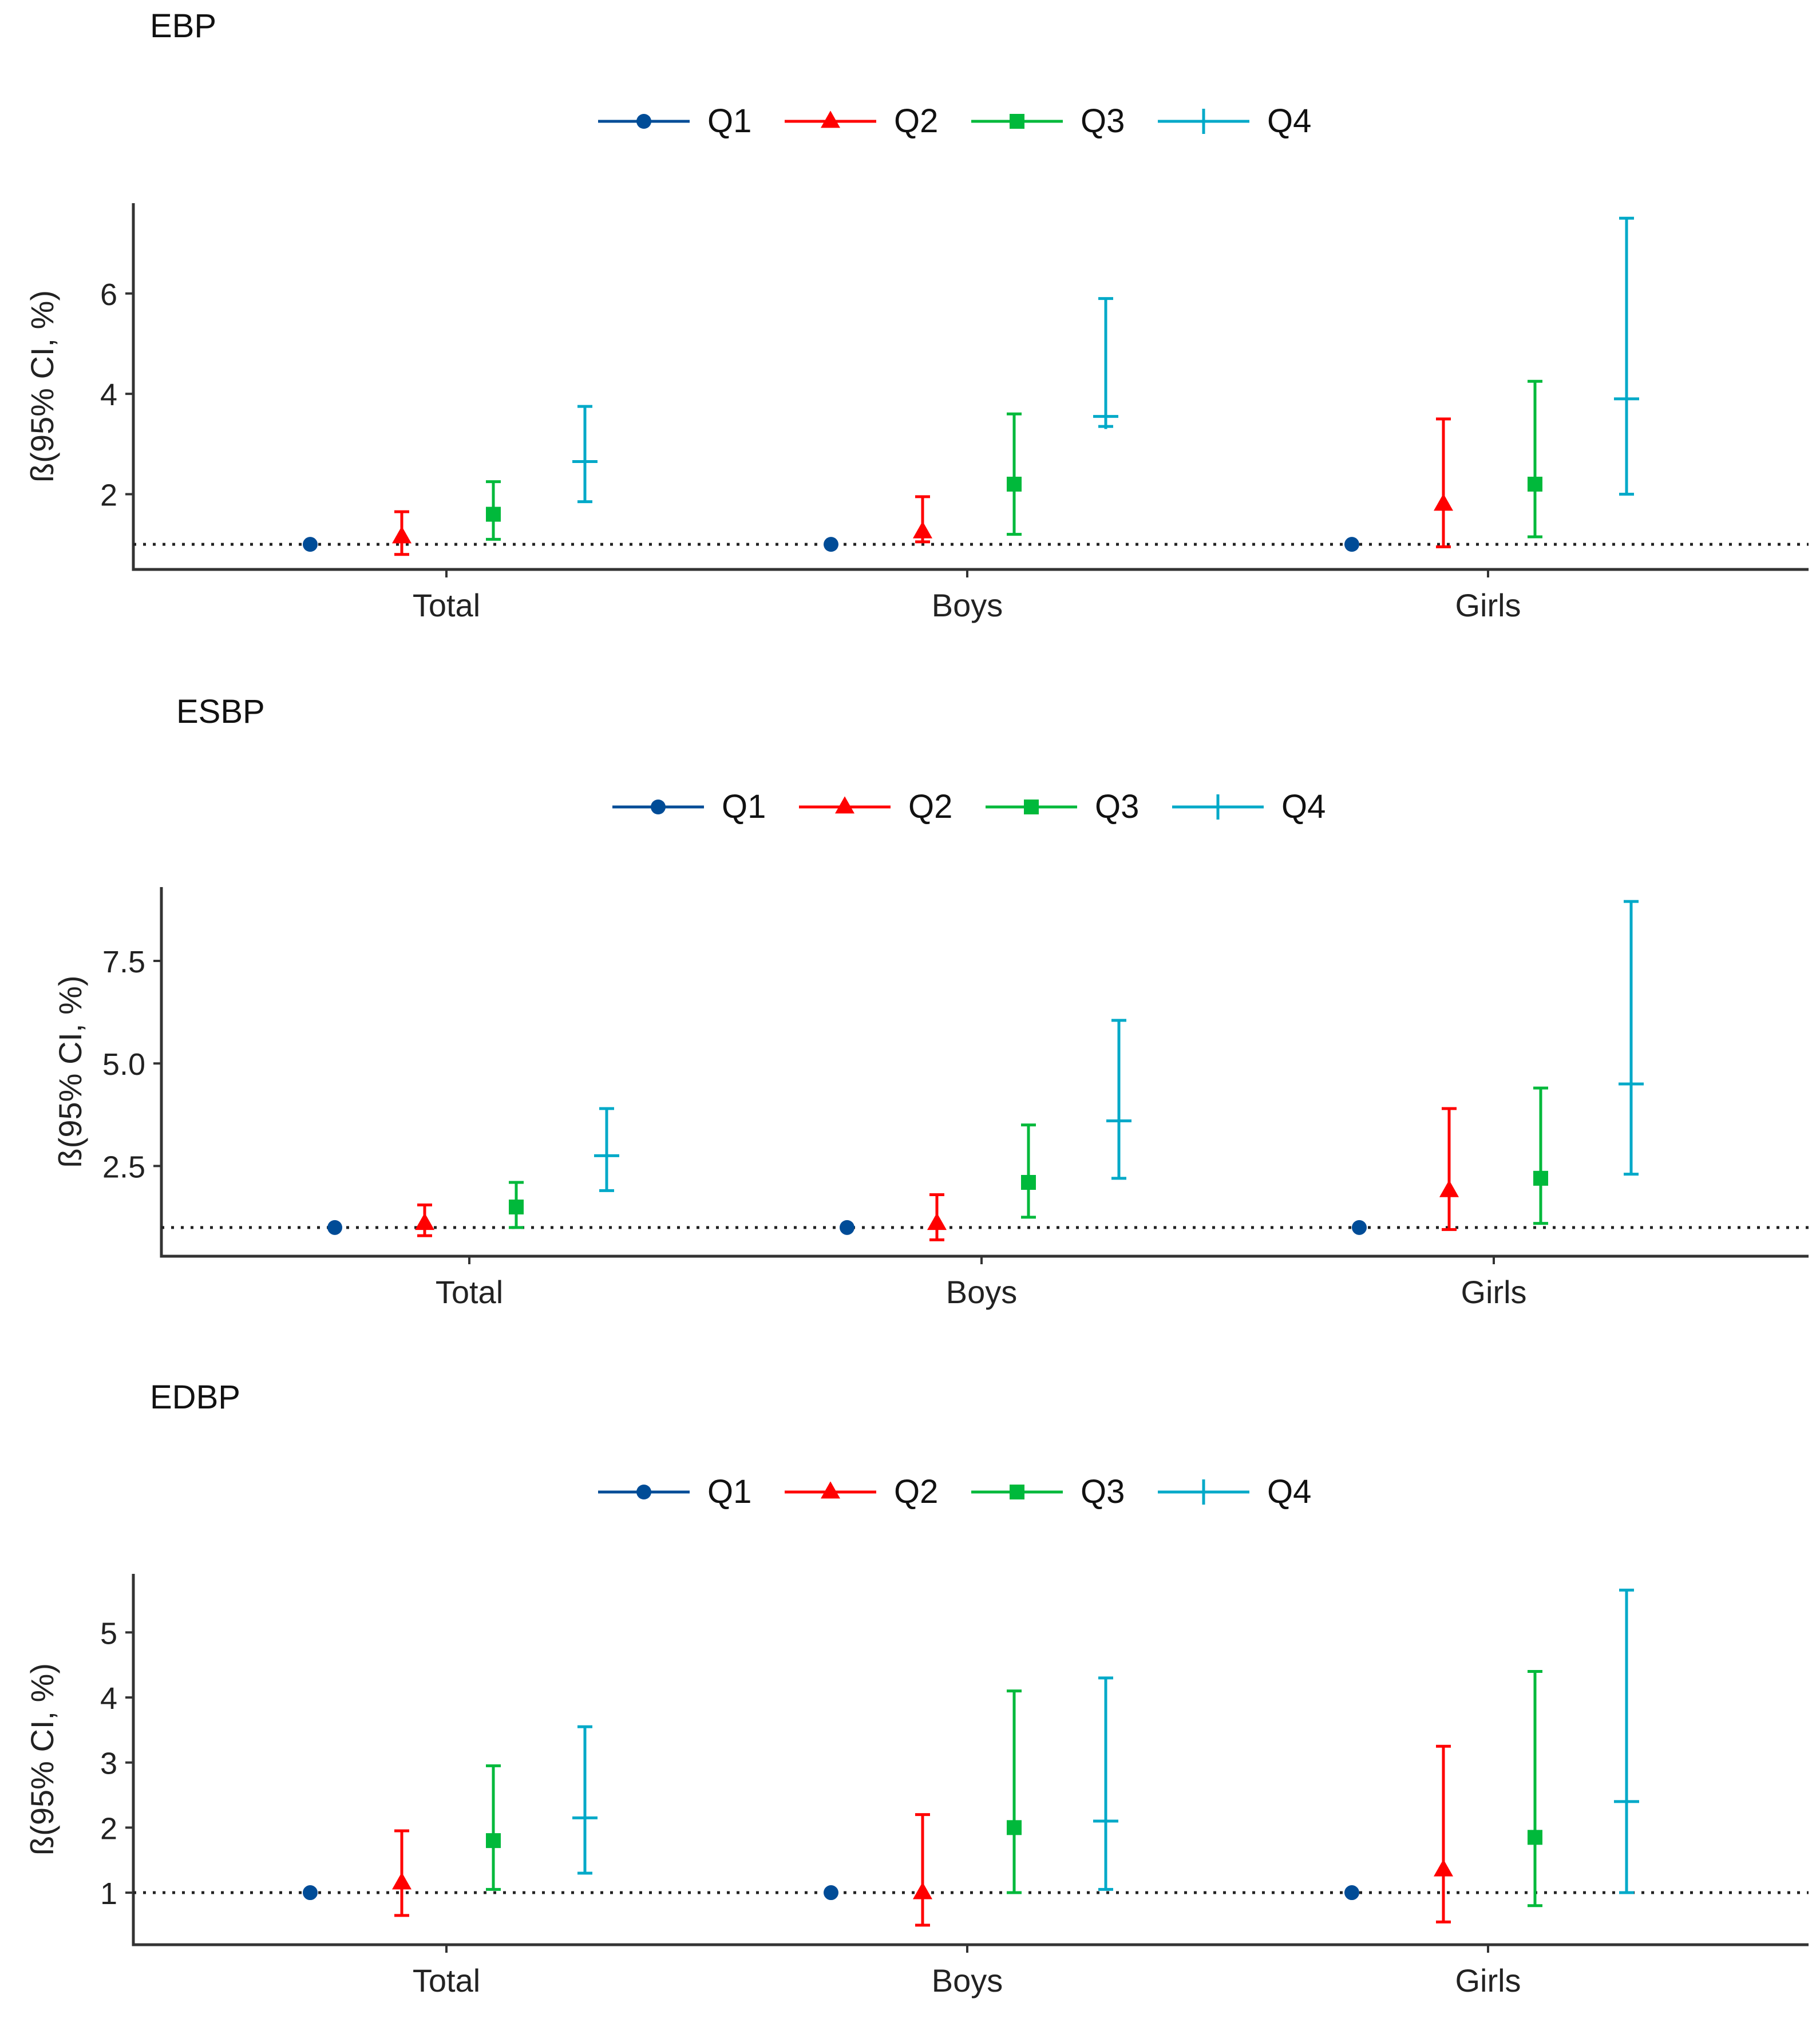 The width and height of the screenshot is (1820, 2042). What do you see at coordinates (123, 1167) in the screenshot?
I see `y-tick-label: 2.5` at bounding box center [123, 1167].